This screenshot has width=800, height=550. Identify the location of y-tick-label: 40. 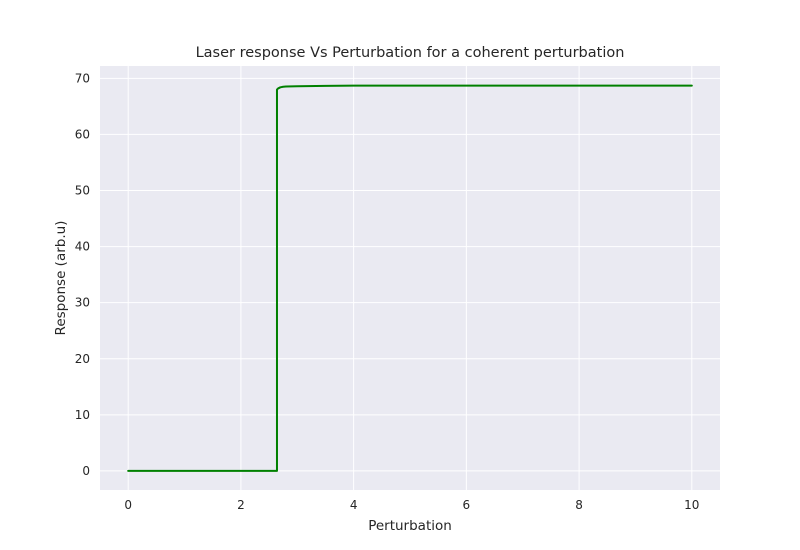
(82, 247).